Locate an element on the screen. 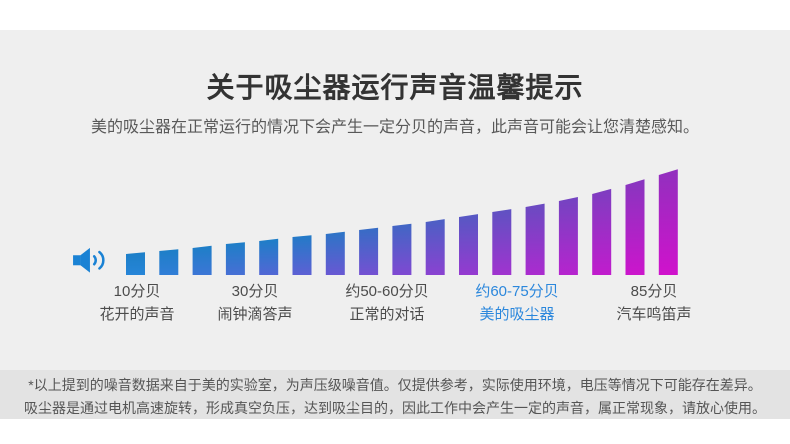 This screenshot has width=790, height=444. footnote-band is located at coordinates (395, 394).